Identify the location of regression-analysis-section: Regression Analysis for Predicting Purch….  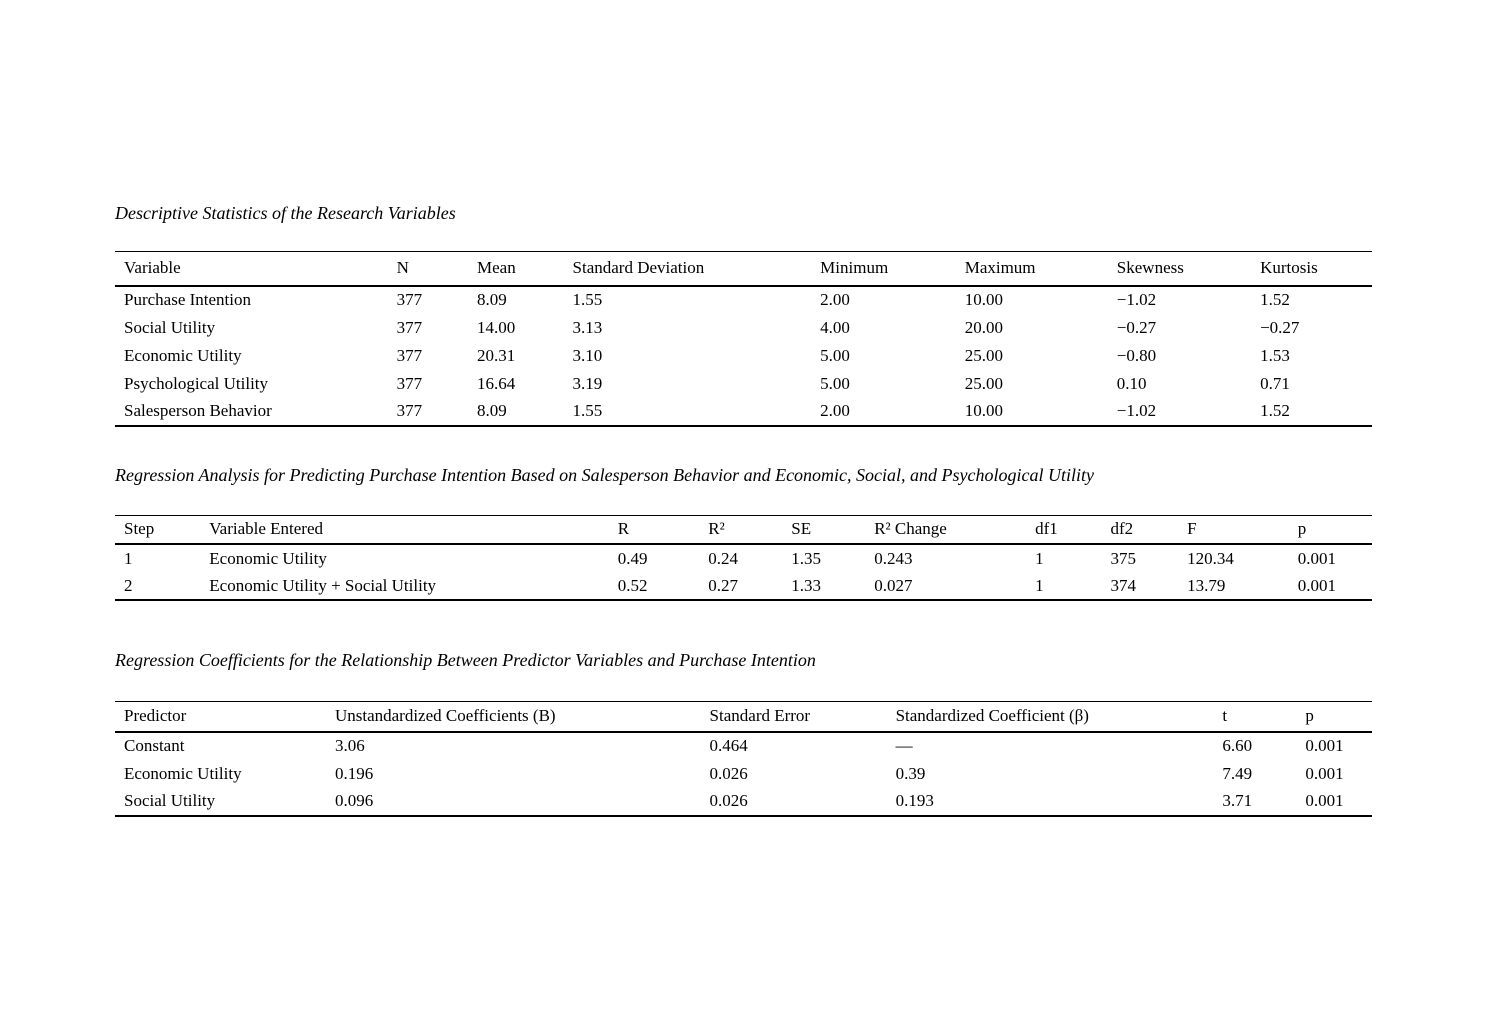
(743, 532).